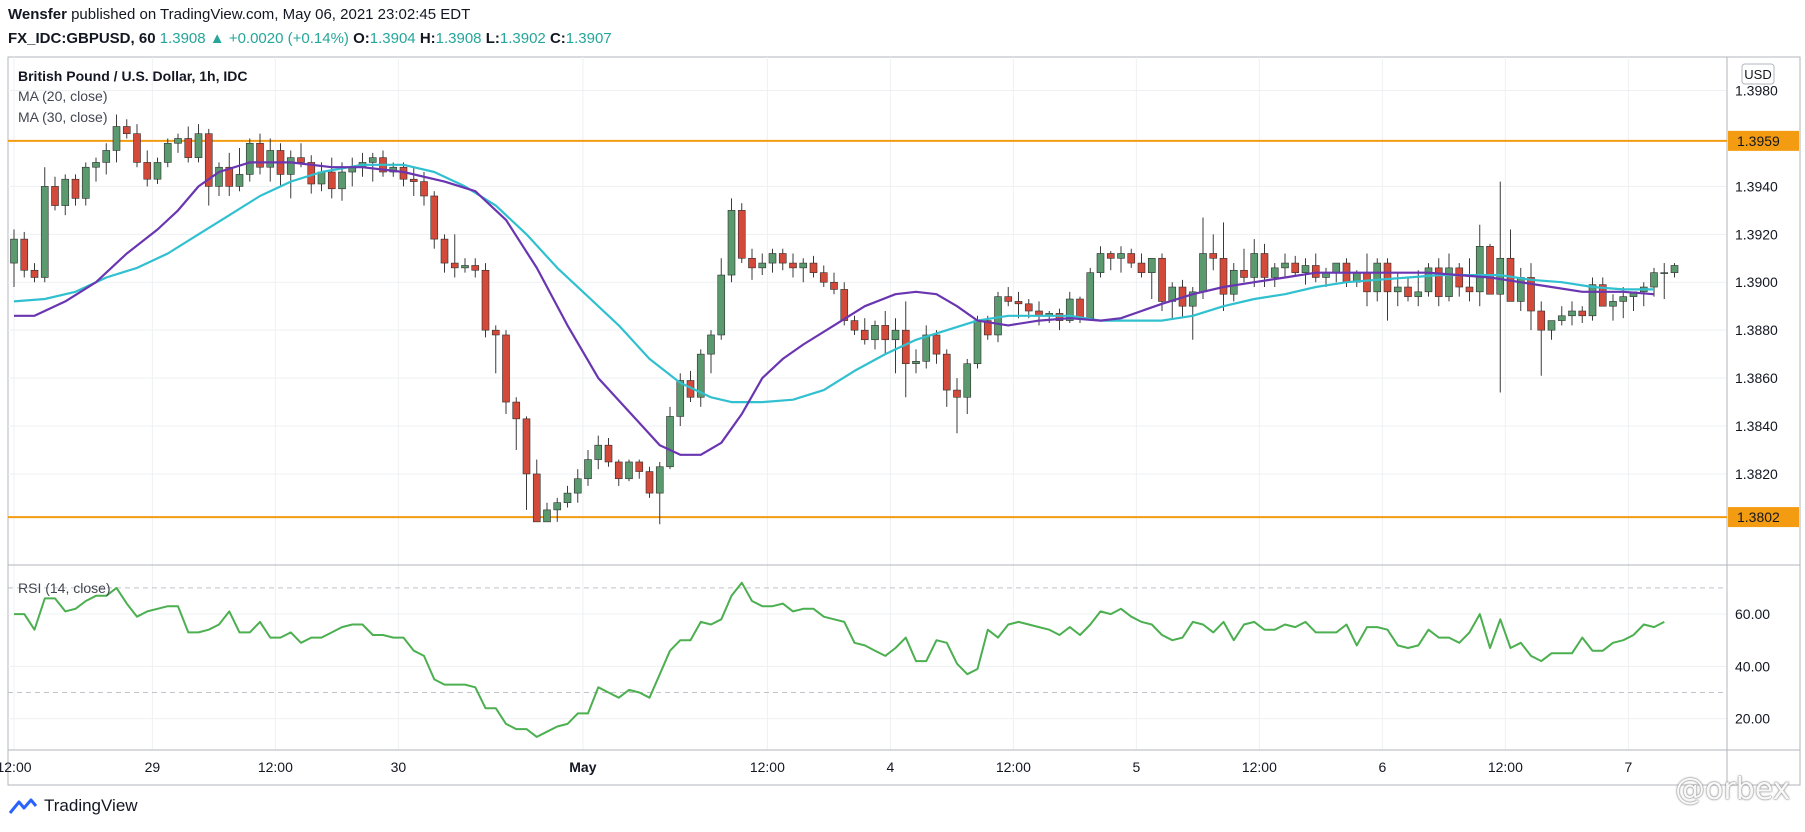 This screenshot has width=1805, height=832. Describe the element at coordinates (582, 767) in the screenshot. I see `x-tick-label: May` at that location.